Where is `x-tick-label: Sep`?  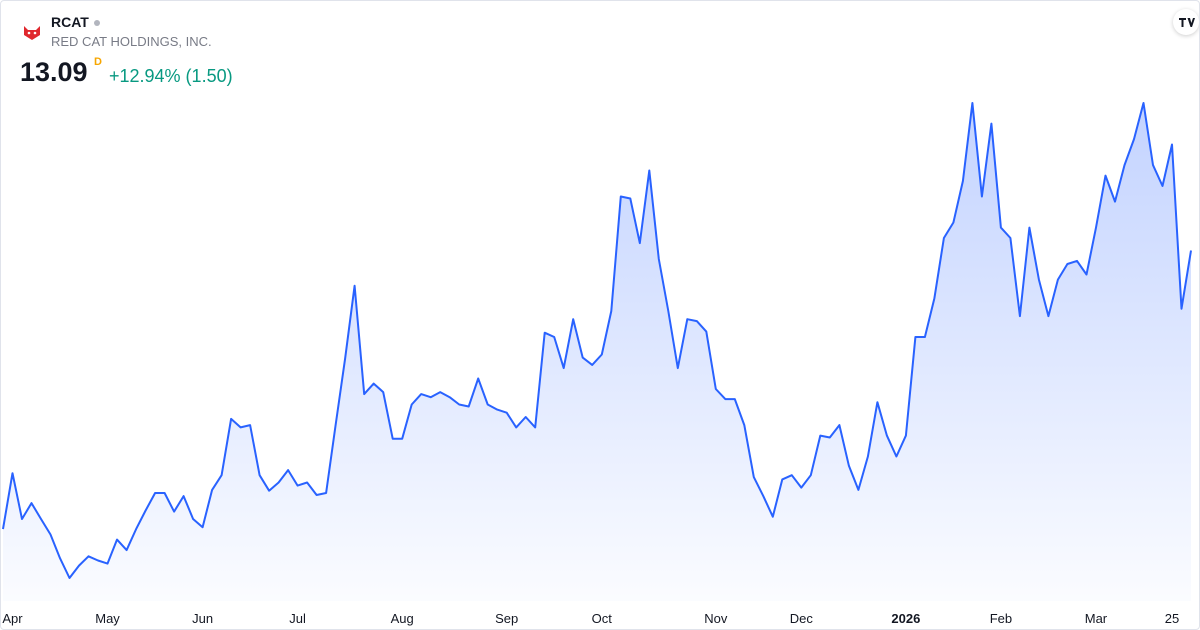 x-tick-label: Sep is located at coordinates (506, 618).